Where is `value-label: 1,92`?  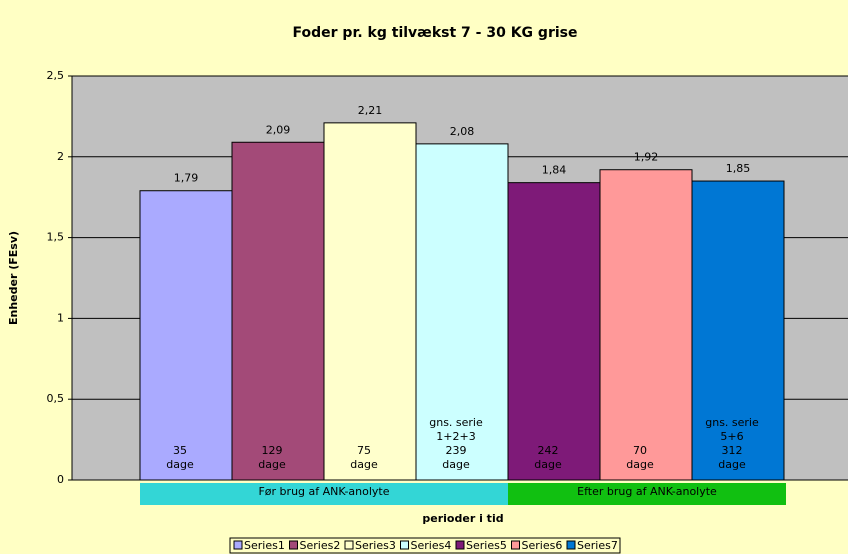 value-label: 1,92 is located at coordinates (646, 157).